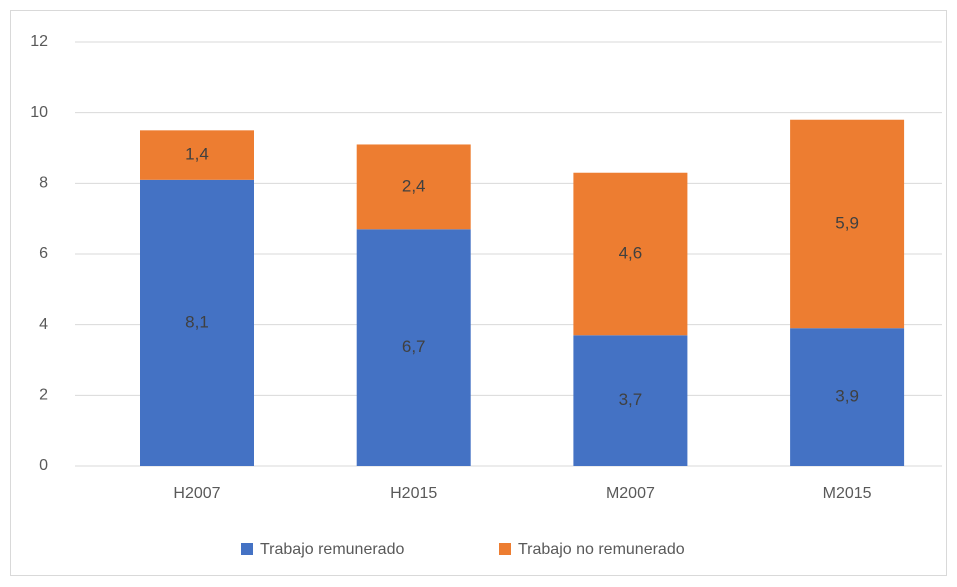 This screenshot has width=957, height=587. I want to click on x-tick-label: H2007, so click(196, 493).